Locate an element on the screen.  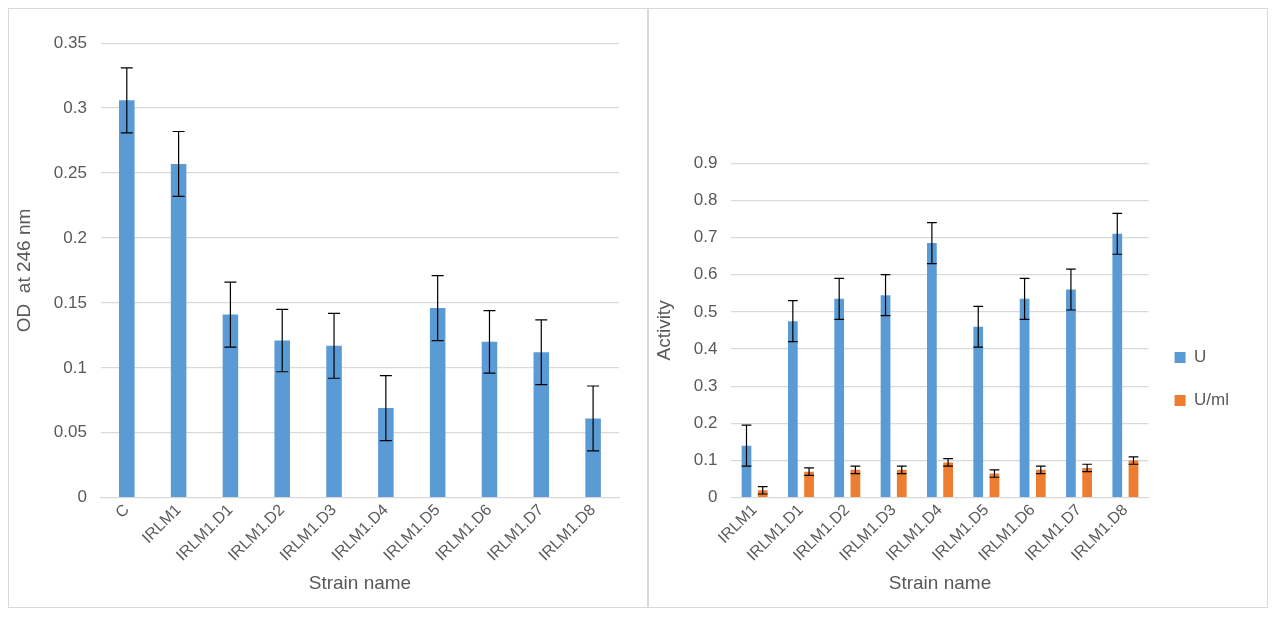
y-tick-label: 0.9 is located at coordinates (705, 162).